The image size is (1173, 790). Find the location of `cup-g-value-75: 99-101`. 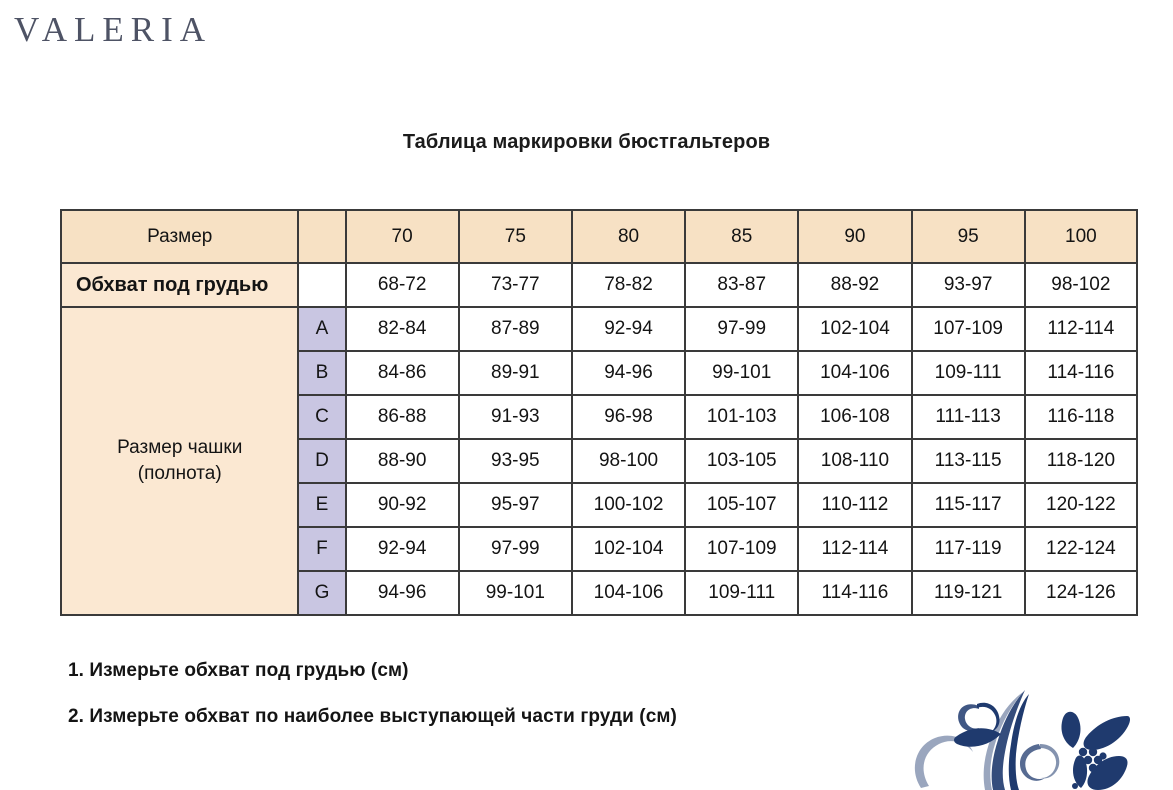

cup-g-value-75: 99-101 is located at coordinates (515, 593).